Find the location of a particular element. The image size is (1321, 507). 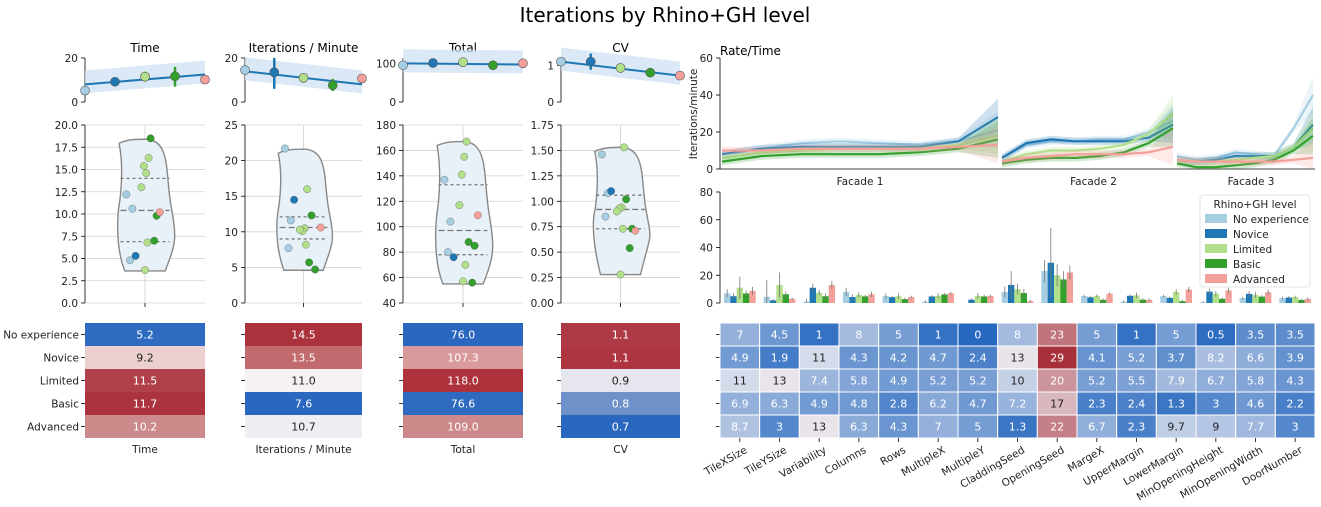

legend-label: Novice is located at coordinates (1251, 235).